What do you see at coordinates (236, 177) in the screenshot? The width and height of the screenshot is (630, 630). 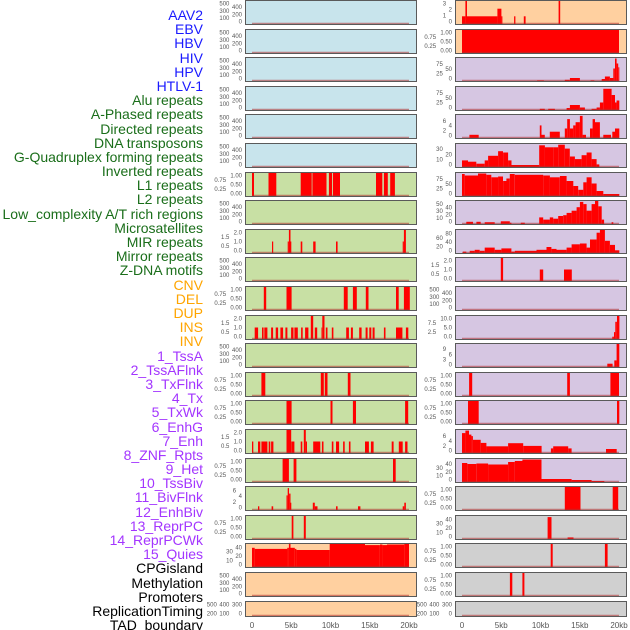 I see `y-tick-label: 1.00` at bounding box center [236, 177].